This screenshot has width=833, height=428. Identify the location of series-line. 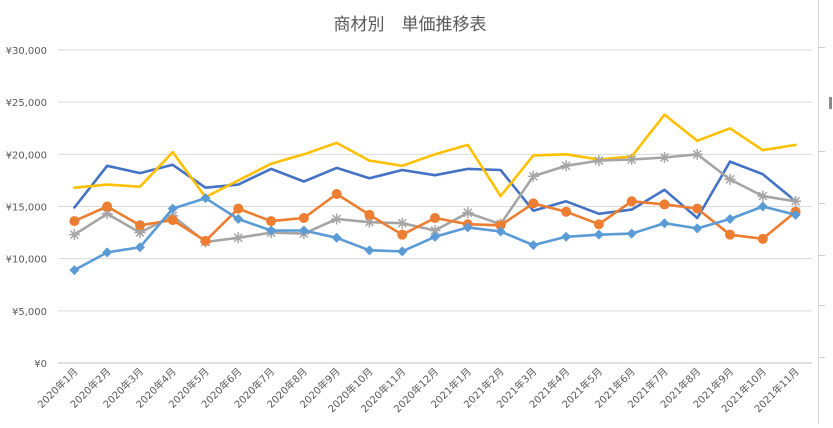
(435, 190).